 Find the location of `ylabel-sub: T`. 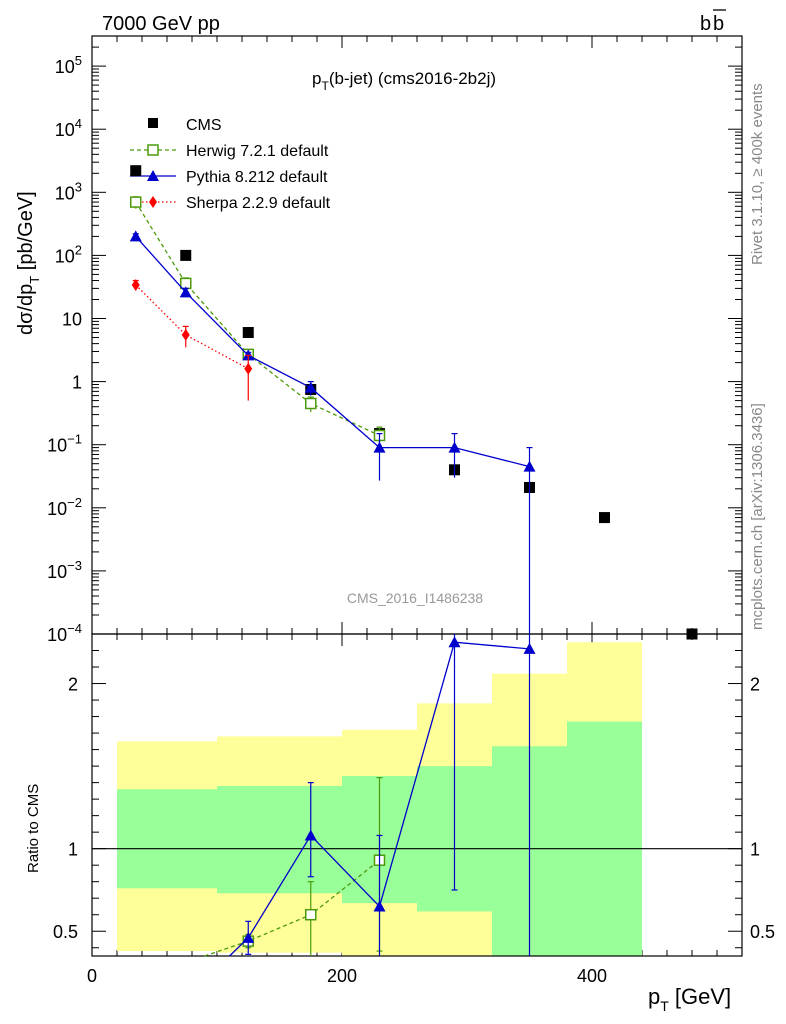

ylabel-sub: T is located at coordinates (34, 280).